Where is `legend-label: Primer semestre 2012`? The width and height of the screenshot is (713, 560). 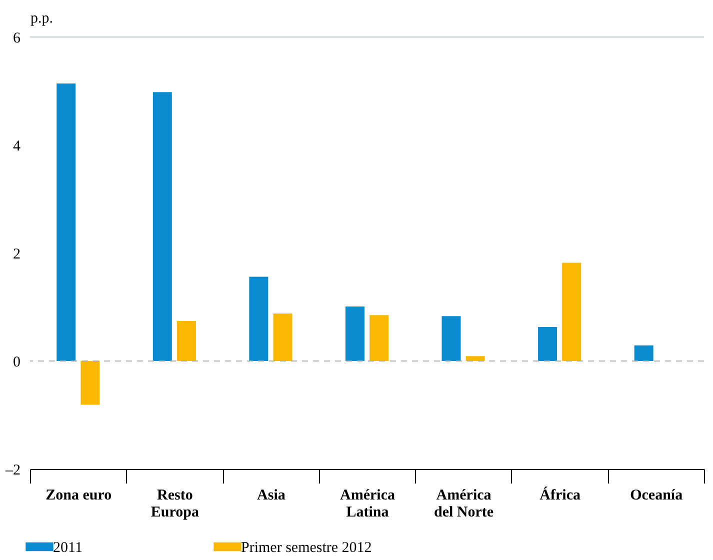 legend-label: Primer semestre 2012 is located at coordinates (306, 548).